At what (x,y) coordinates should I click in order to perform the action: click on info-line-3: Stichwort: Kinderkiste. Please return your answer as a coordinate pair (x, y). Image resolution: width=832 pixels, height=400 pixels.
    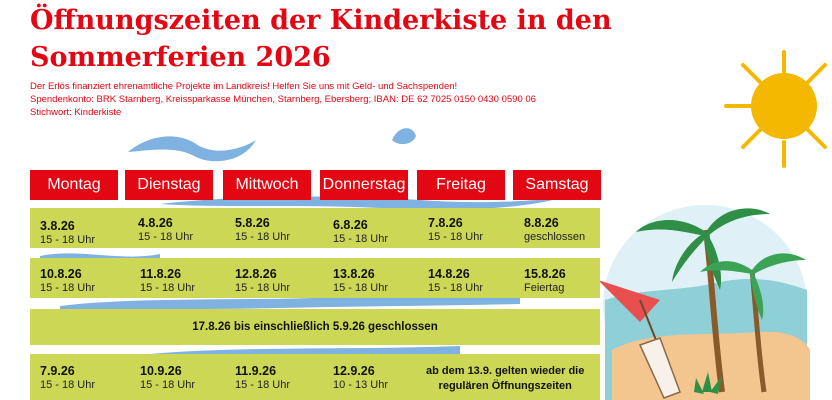
    Looking at the image, I should click on (76, 112).